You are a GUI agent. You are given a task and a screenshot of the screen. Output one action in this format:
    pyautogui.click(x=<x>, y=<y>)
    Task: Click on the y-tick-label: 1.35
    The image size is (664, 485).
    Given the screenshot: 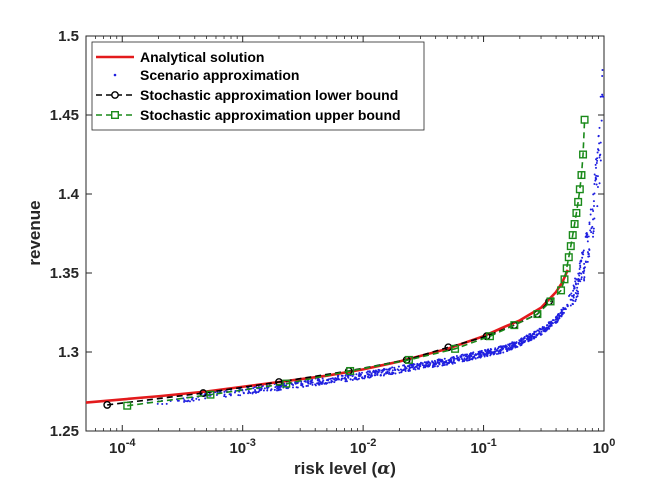 What is the action you would take?
    pyautogui.click(x=64, y=273)
    